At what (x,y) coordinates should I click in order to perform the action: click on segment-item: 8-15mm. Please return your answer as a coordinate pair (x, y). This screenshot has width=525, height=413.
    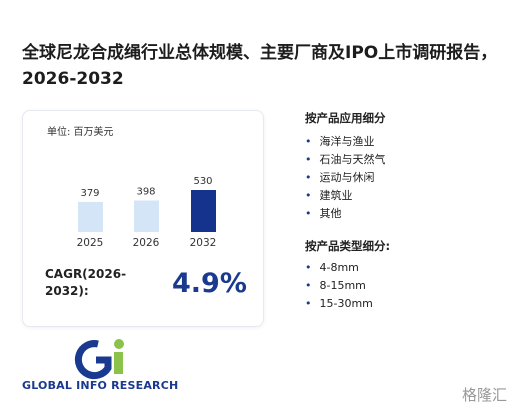
    Looking at the image, I should click on (335, 285).